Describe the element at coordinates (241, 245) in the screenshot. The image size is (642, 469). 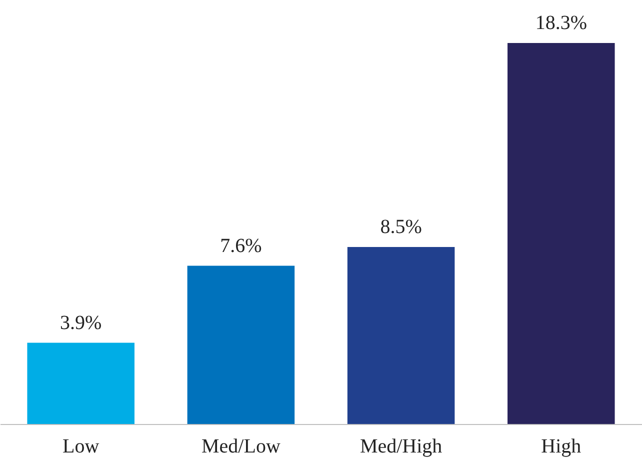
I see `data-label: 7.6%` at that location.